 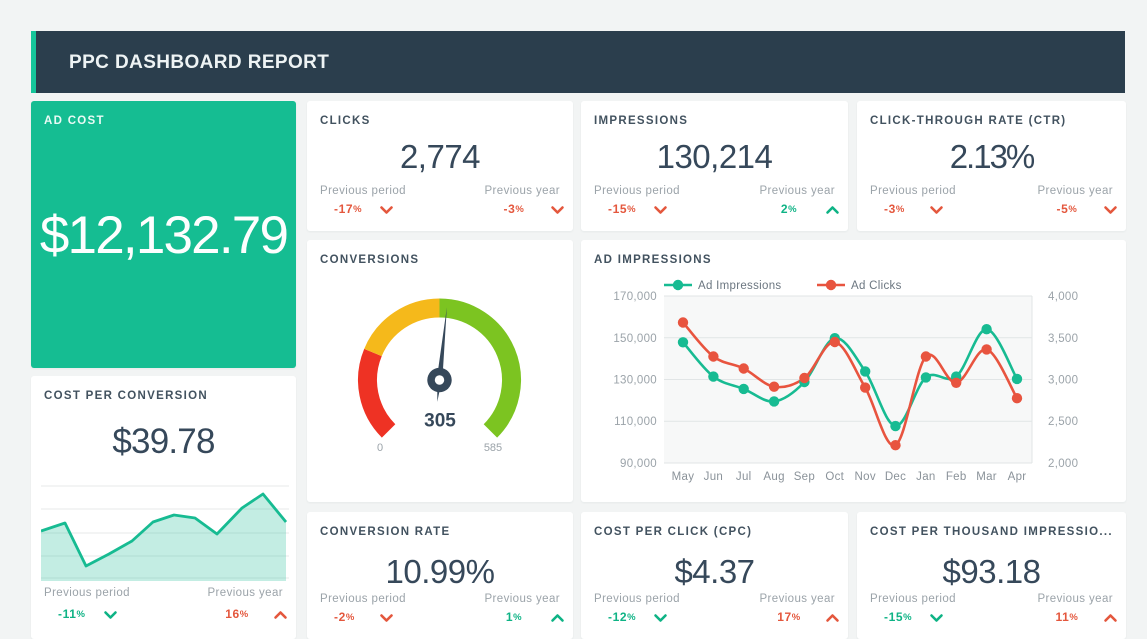 What do you see at coordinates (739, 286) in the screenshot?
I see `svg-text: Ad Impressions` at bounding box center [739, 286].